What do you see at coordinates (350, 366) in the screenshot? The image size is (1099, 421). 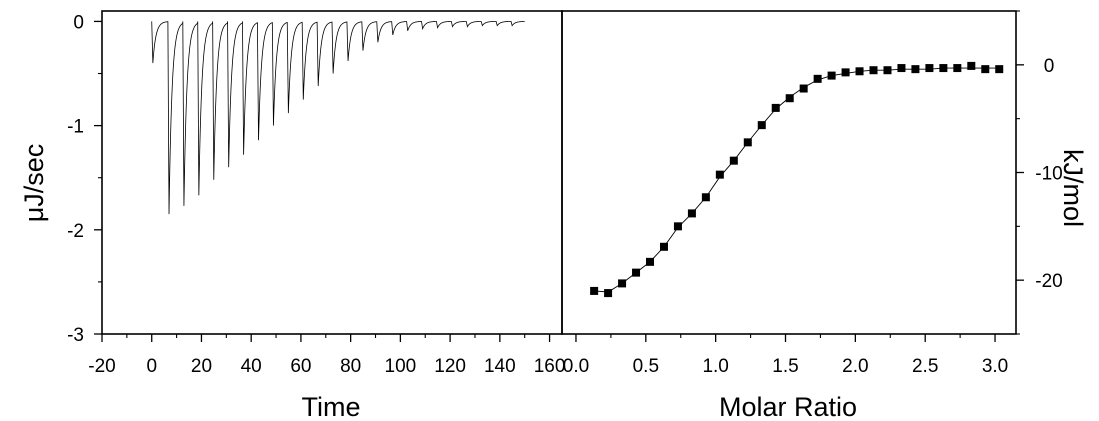 I see `left-x-tick-label: 80` at bounding box center [350, 366].